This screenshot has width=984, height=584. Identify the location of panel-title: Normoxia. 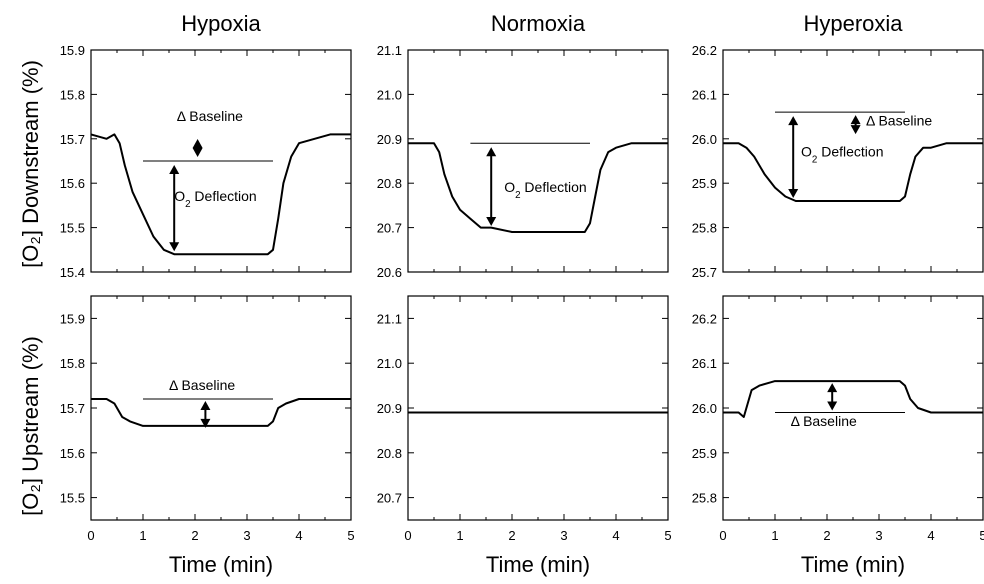
(538, 23).